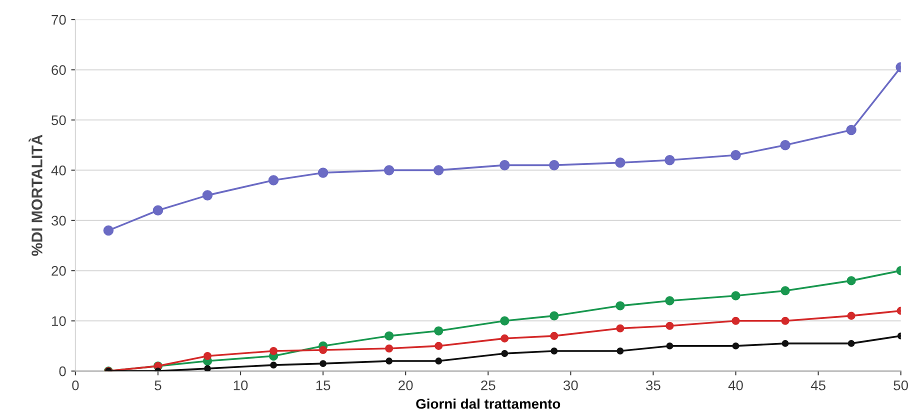 The image size is (909, 416). What do you see at coordinates (653, 385) in the screenshot?
I see `x-tick-label: 35` at bounding box center [653, 385].